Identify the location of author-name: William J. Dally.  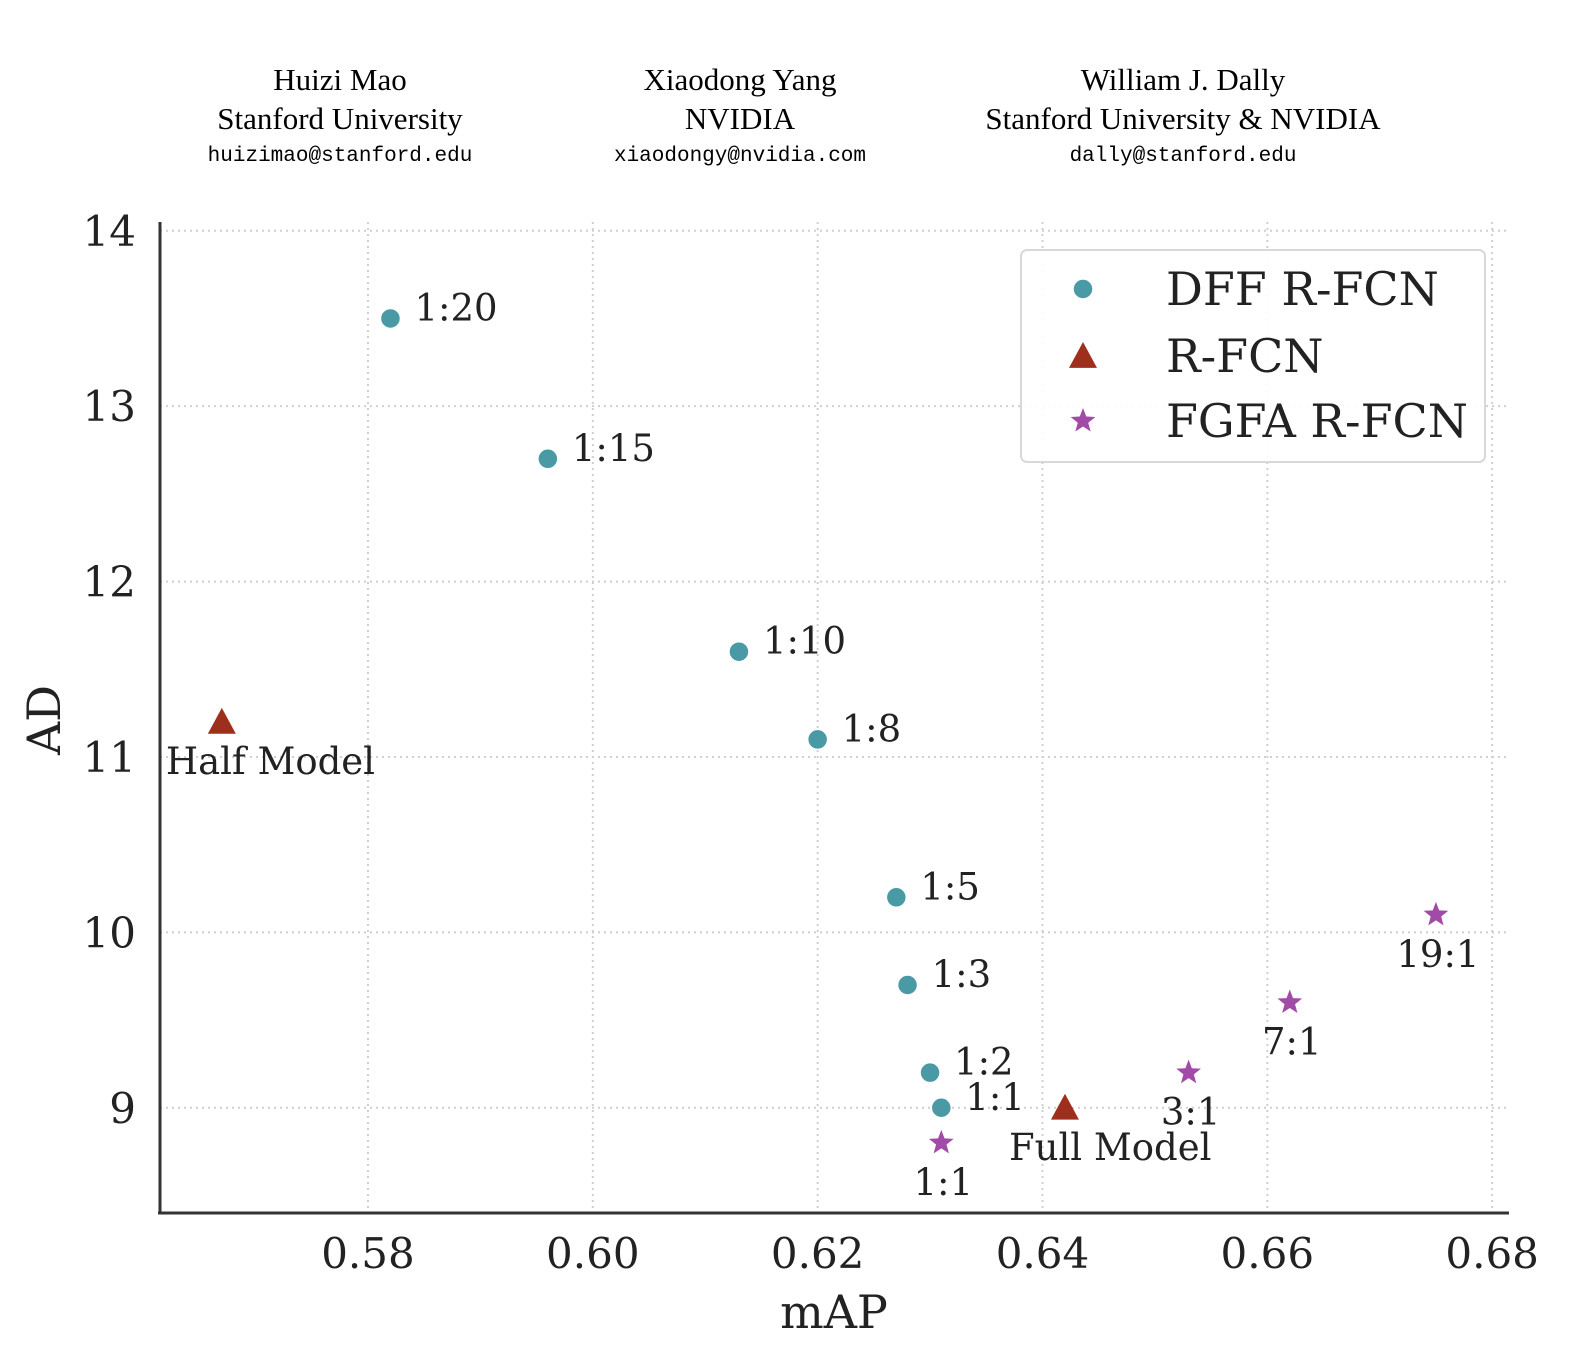
(1183, 79).